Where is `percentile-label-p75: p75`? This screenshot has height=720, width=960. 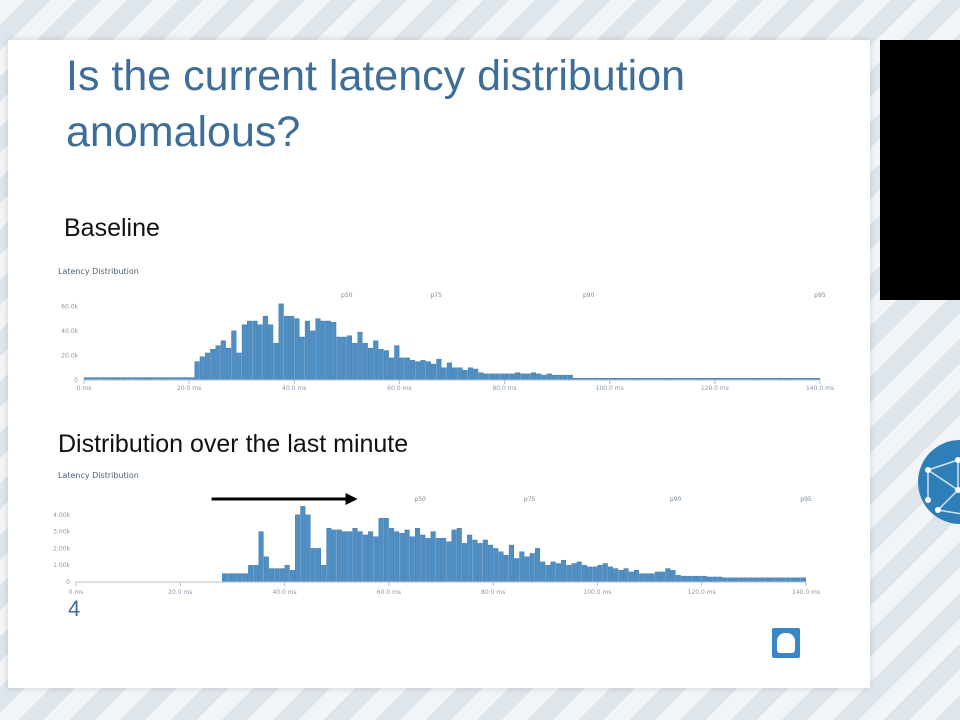 percentile-label-p75: p75 is located at coordinates (530, 499).